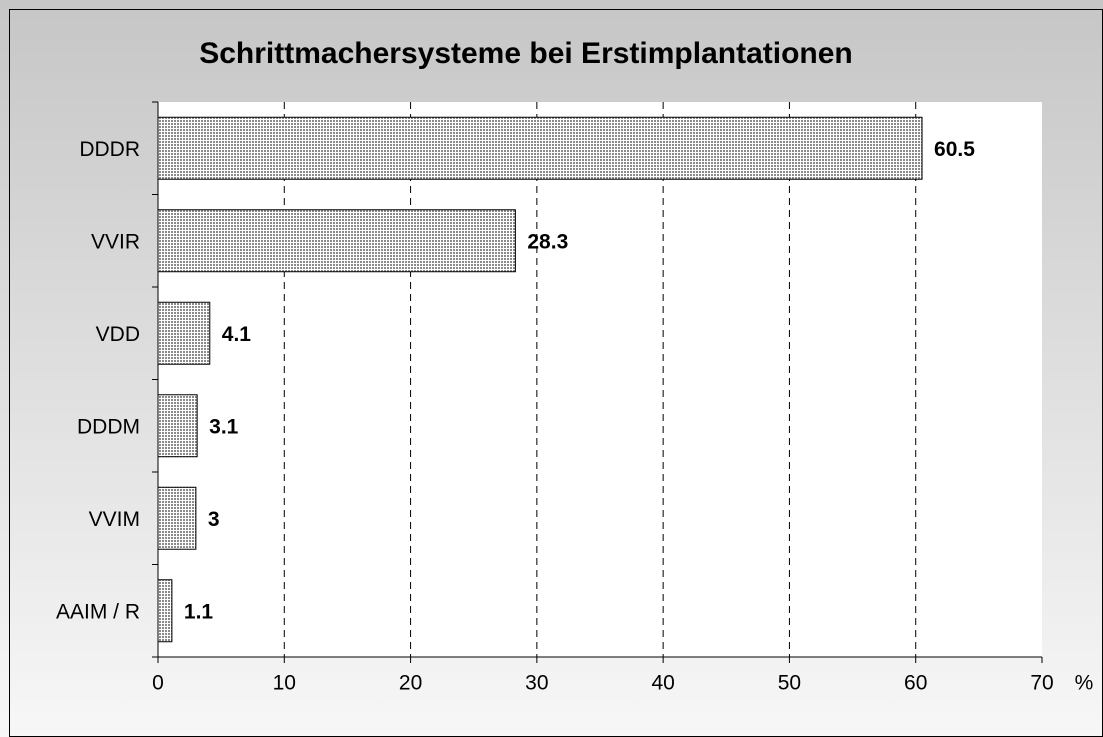 This screenshot has width=1103, height=737. Describe the element at coordinates (1041, 683) in the screenshot. I see `x-tick-label: 70` at that location.